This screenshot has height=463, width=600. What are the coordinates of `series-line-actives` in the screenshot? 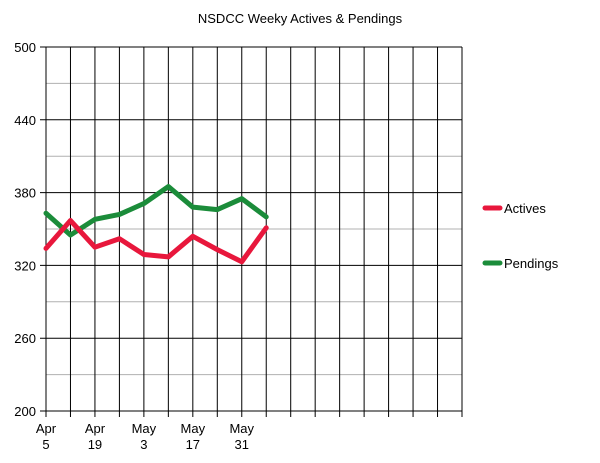 It's located at (156, 241).